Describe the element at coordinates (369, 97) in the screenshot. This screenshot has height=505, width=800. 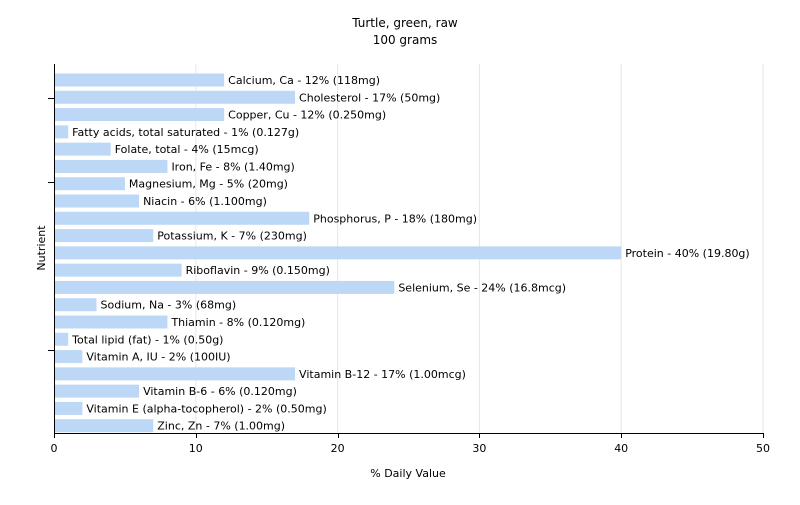
I see `bar-label: Cholesterol - 17% (50mg)` at that location.